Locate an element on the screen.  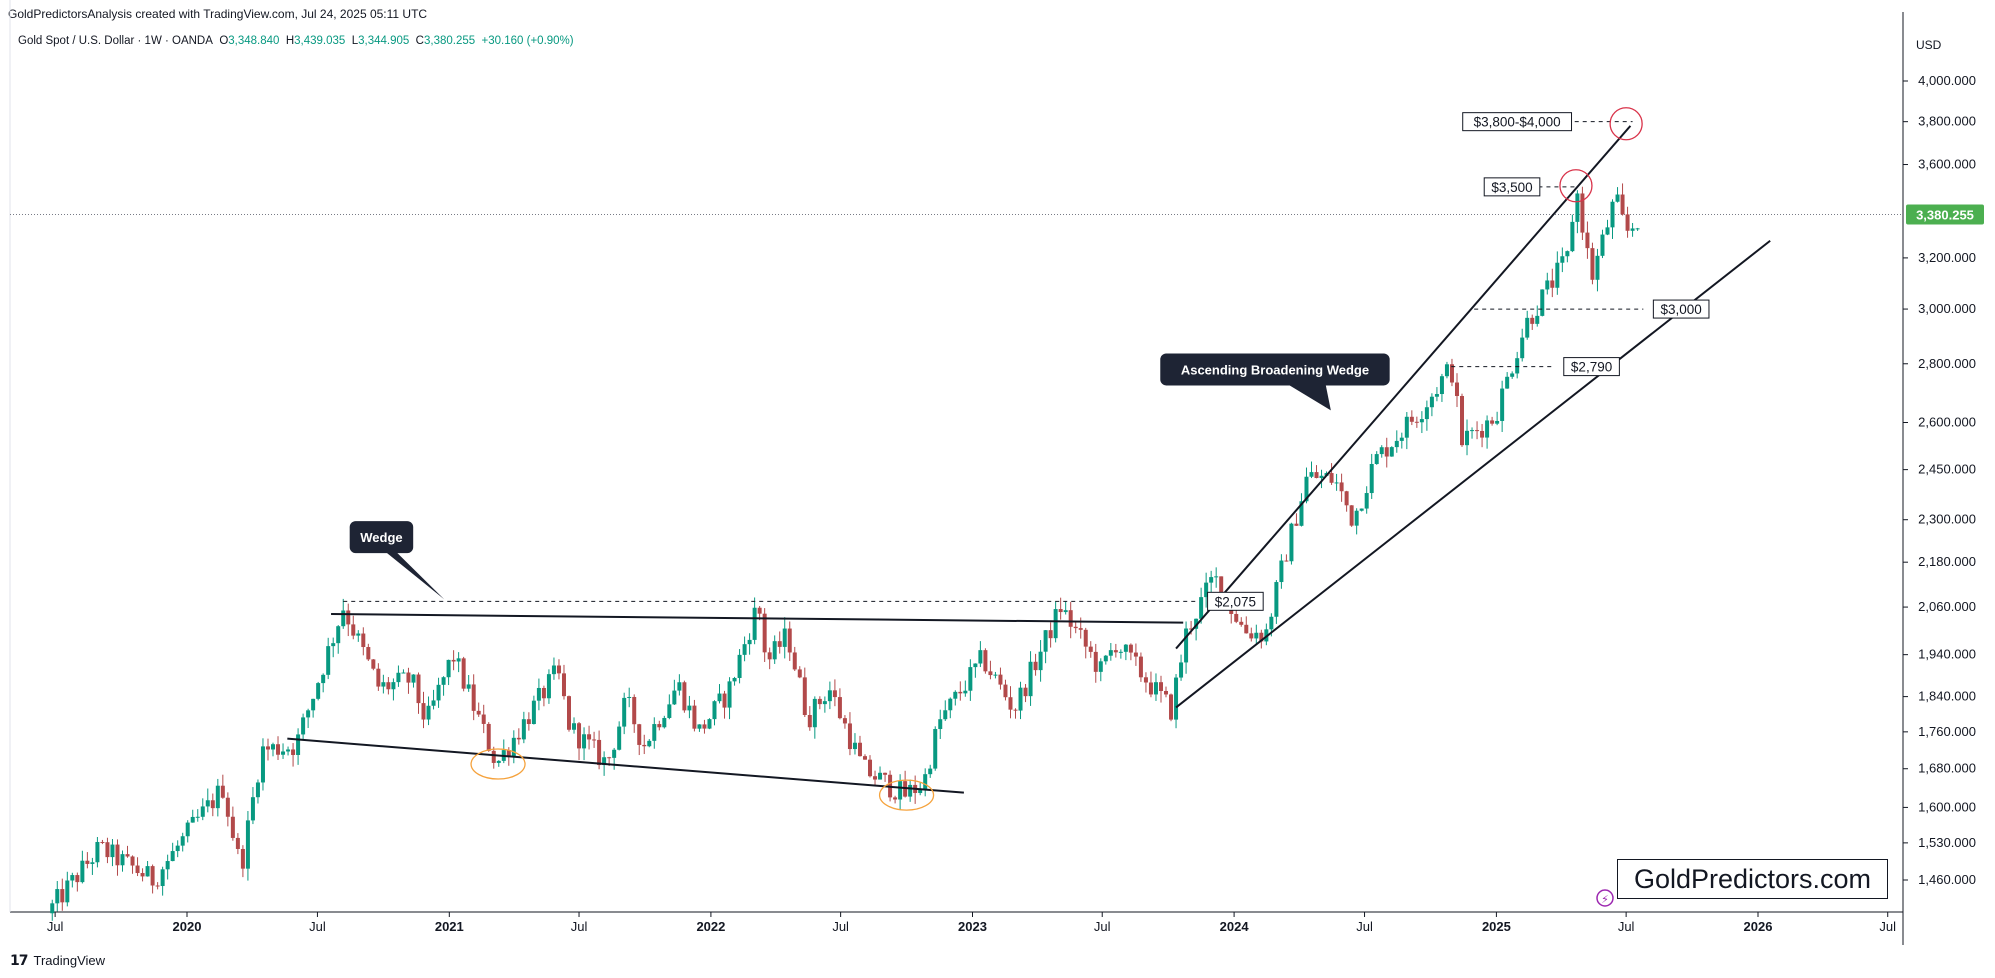
y-tick-label: 2,060.000 is located at coordinates (1947, 606).